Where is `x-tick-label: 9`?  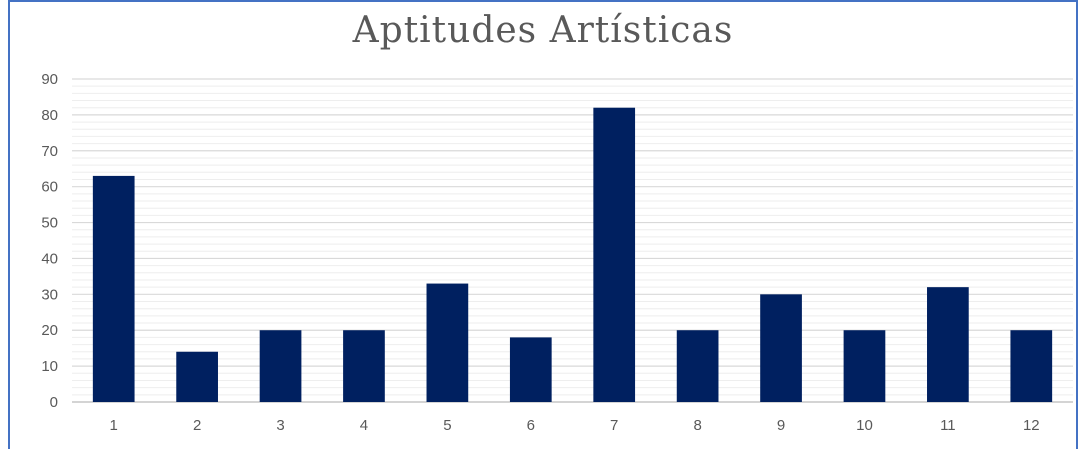
x-tick-label: 9 is located at coordinates (781, 425).